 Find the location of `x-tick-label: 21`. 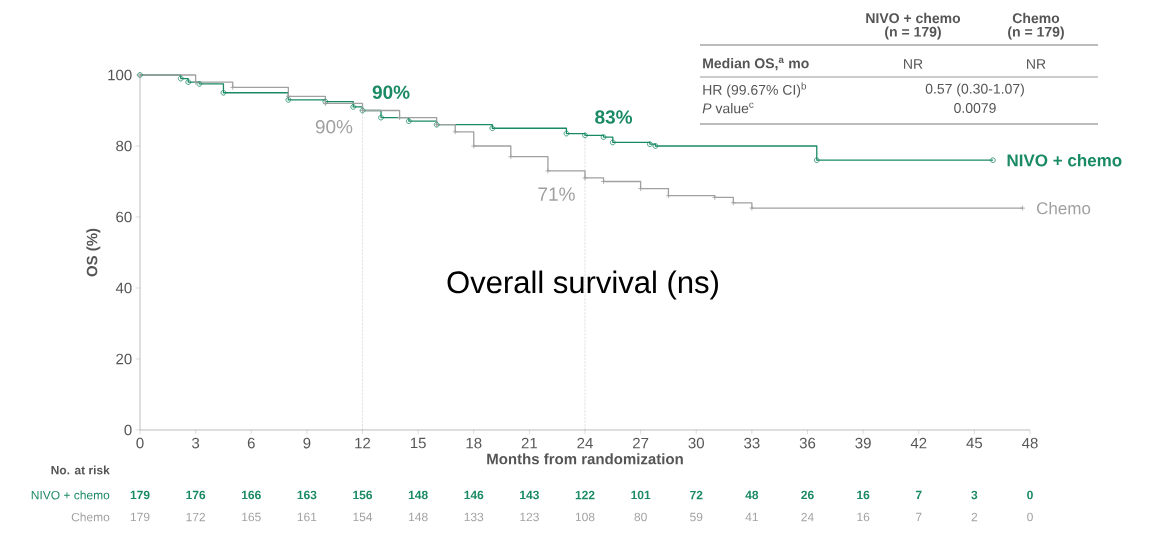

x-tick-label: 21 is located at coordinates (529, 443).